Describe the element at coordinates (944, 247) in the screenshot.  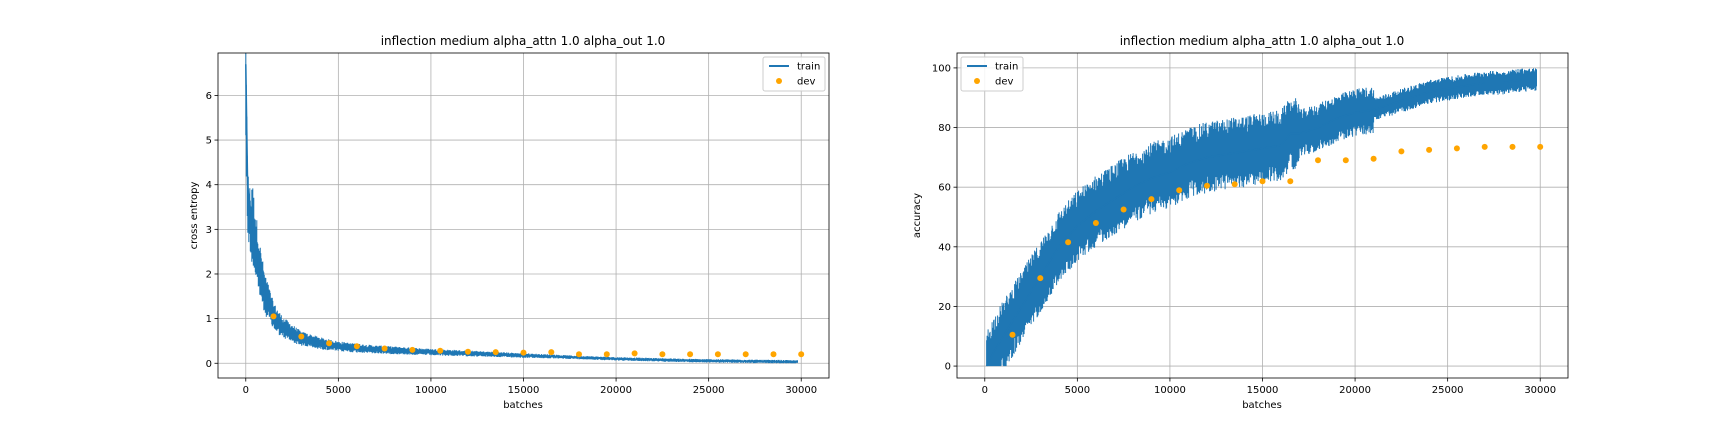
I see `y-tick-label: 40` at that location.